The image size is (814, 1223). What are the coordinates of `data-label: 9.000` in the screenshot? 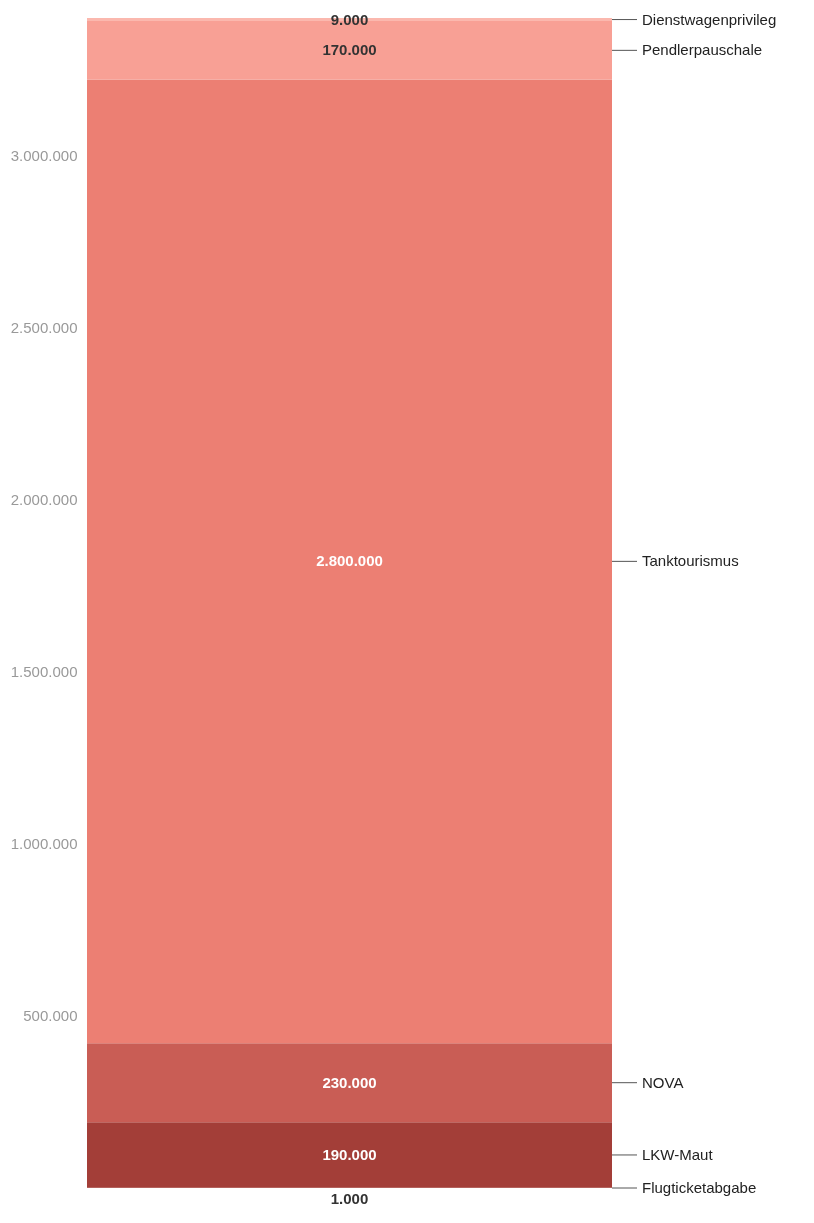 It's located at (349, 19).